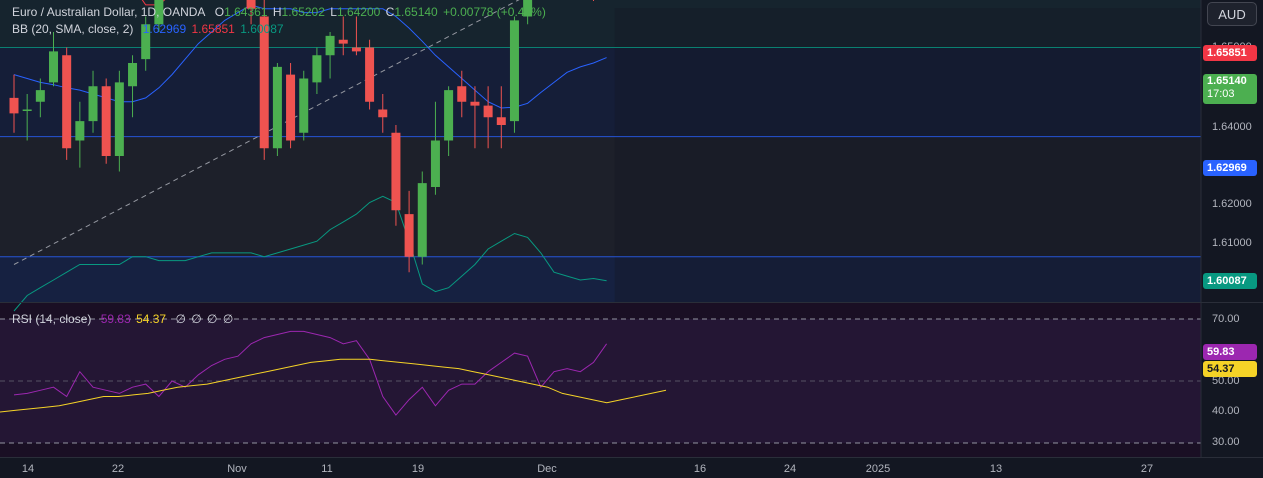  Describe the element at coordinates (212, 319) in the screenshot. I see `rsi-extra-3: ∅` at that location.